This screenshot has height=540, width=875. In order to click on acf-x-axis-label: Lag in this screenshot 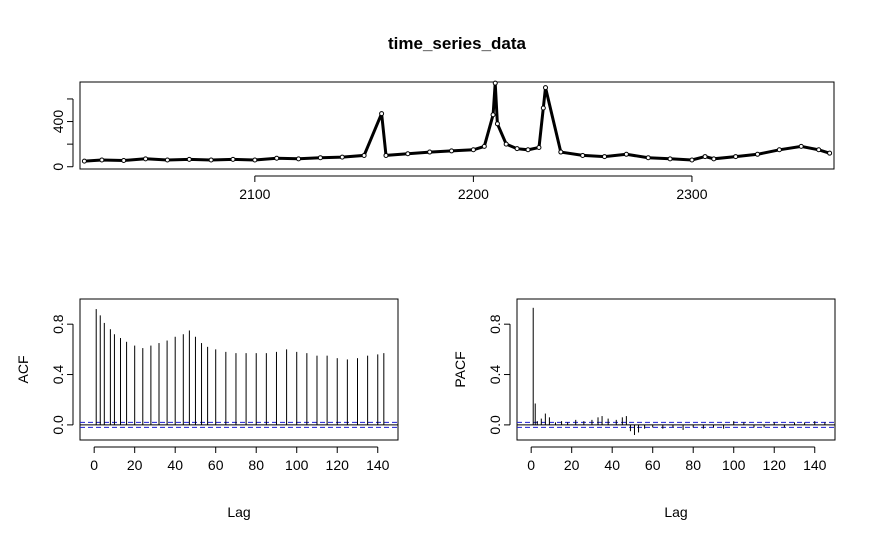, I will do `click(238, 512)`.